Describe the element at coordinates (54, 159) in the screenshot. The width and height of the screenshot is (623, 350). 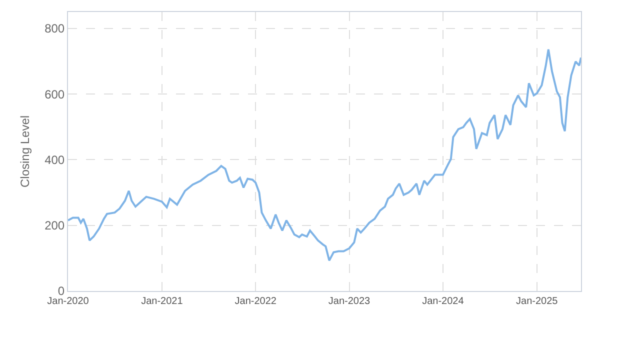
I see `y-tick-label: 400` at that location.